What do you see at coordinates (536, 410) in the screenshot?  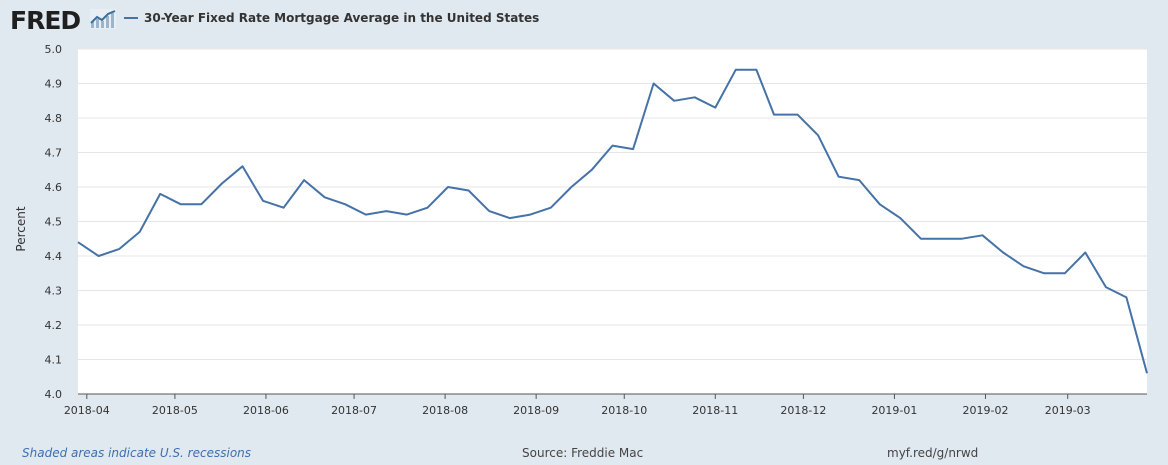 I see `x-tick-label: 2018-09` at bounding box center [536, 410].